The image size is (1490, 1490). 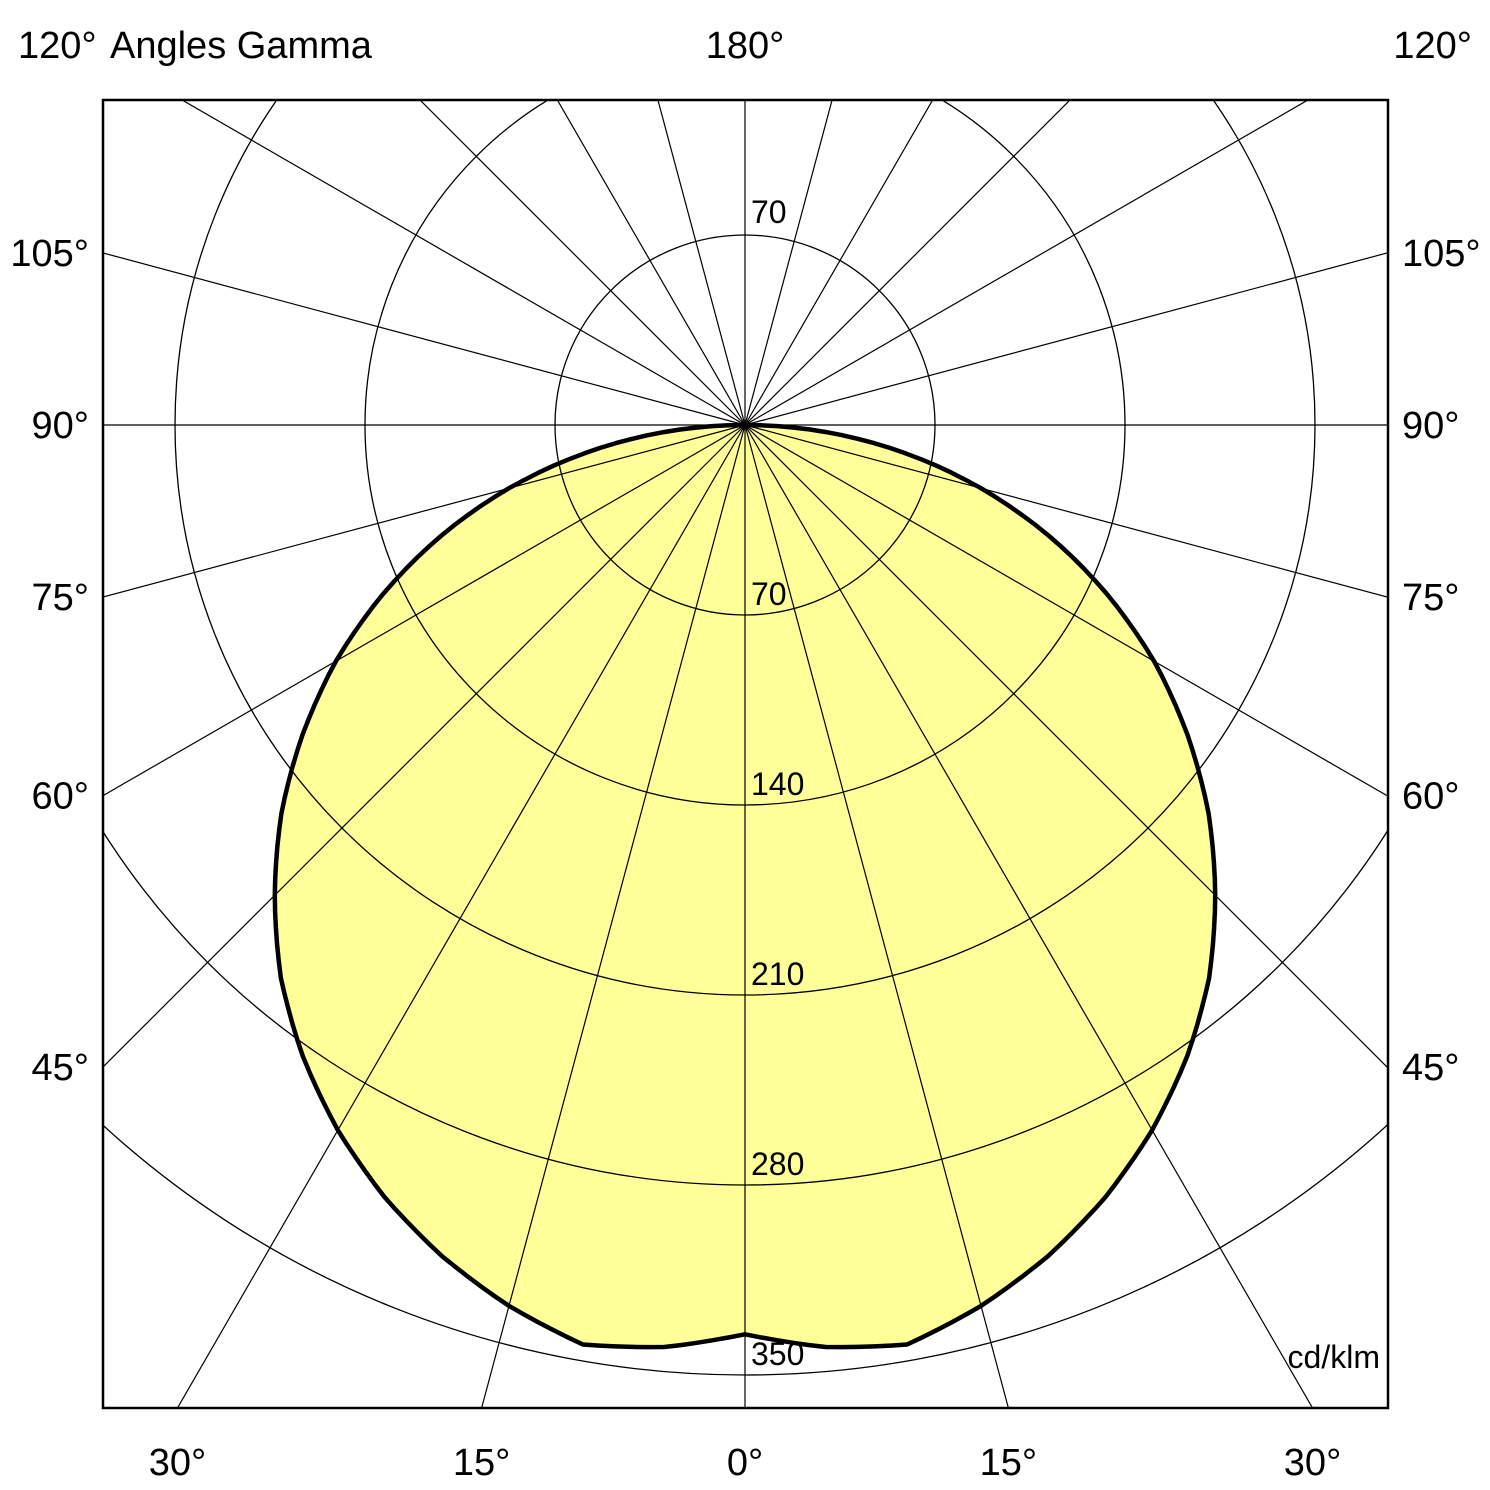 I want to click on gamma-corner-label-top-left: 120°, so click(x=57, y=46).